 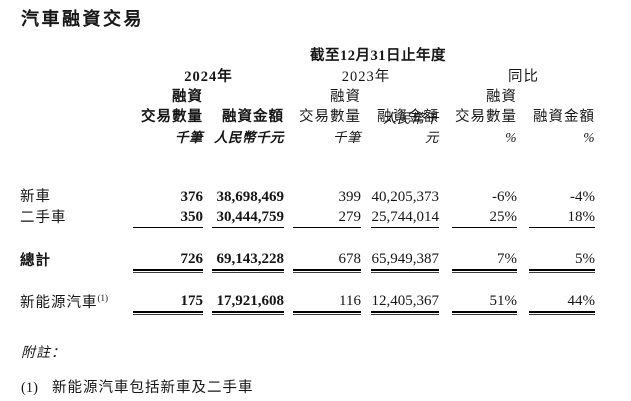 I want to click on table-units-row: 千筆 人民幣千元 千筆 人民幣千元 % %, so click(x=307, y=129).